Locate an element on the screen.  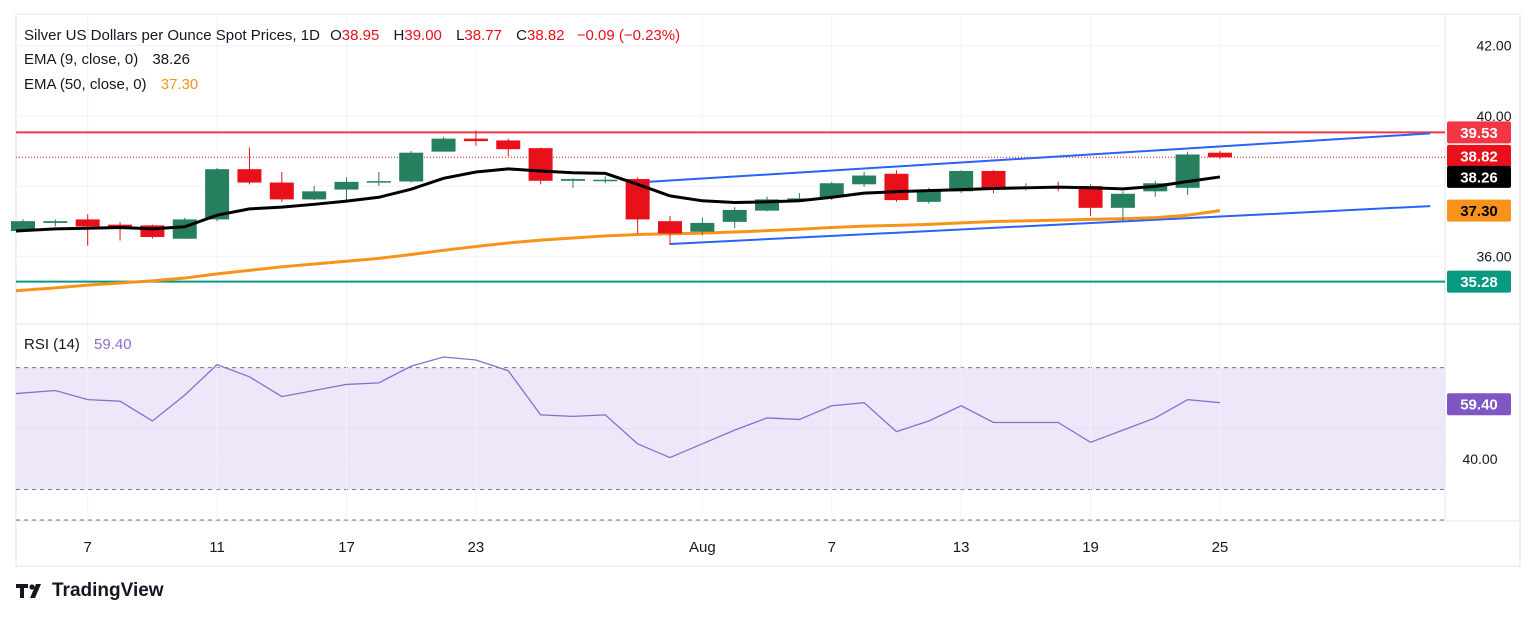
resistance-badge-box is located at coordinates (1479, 132).